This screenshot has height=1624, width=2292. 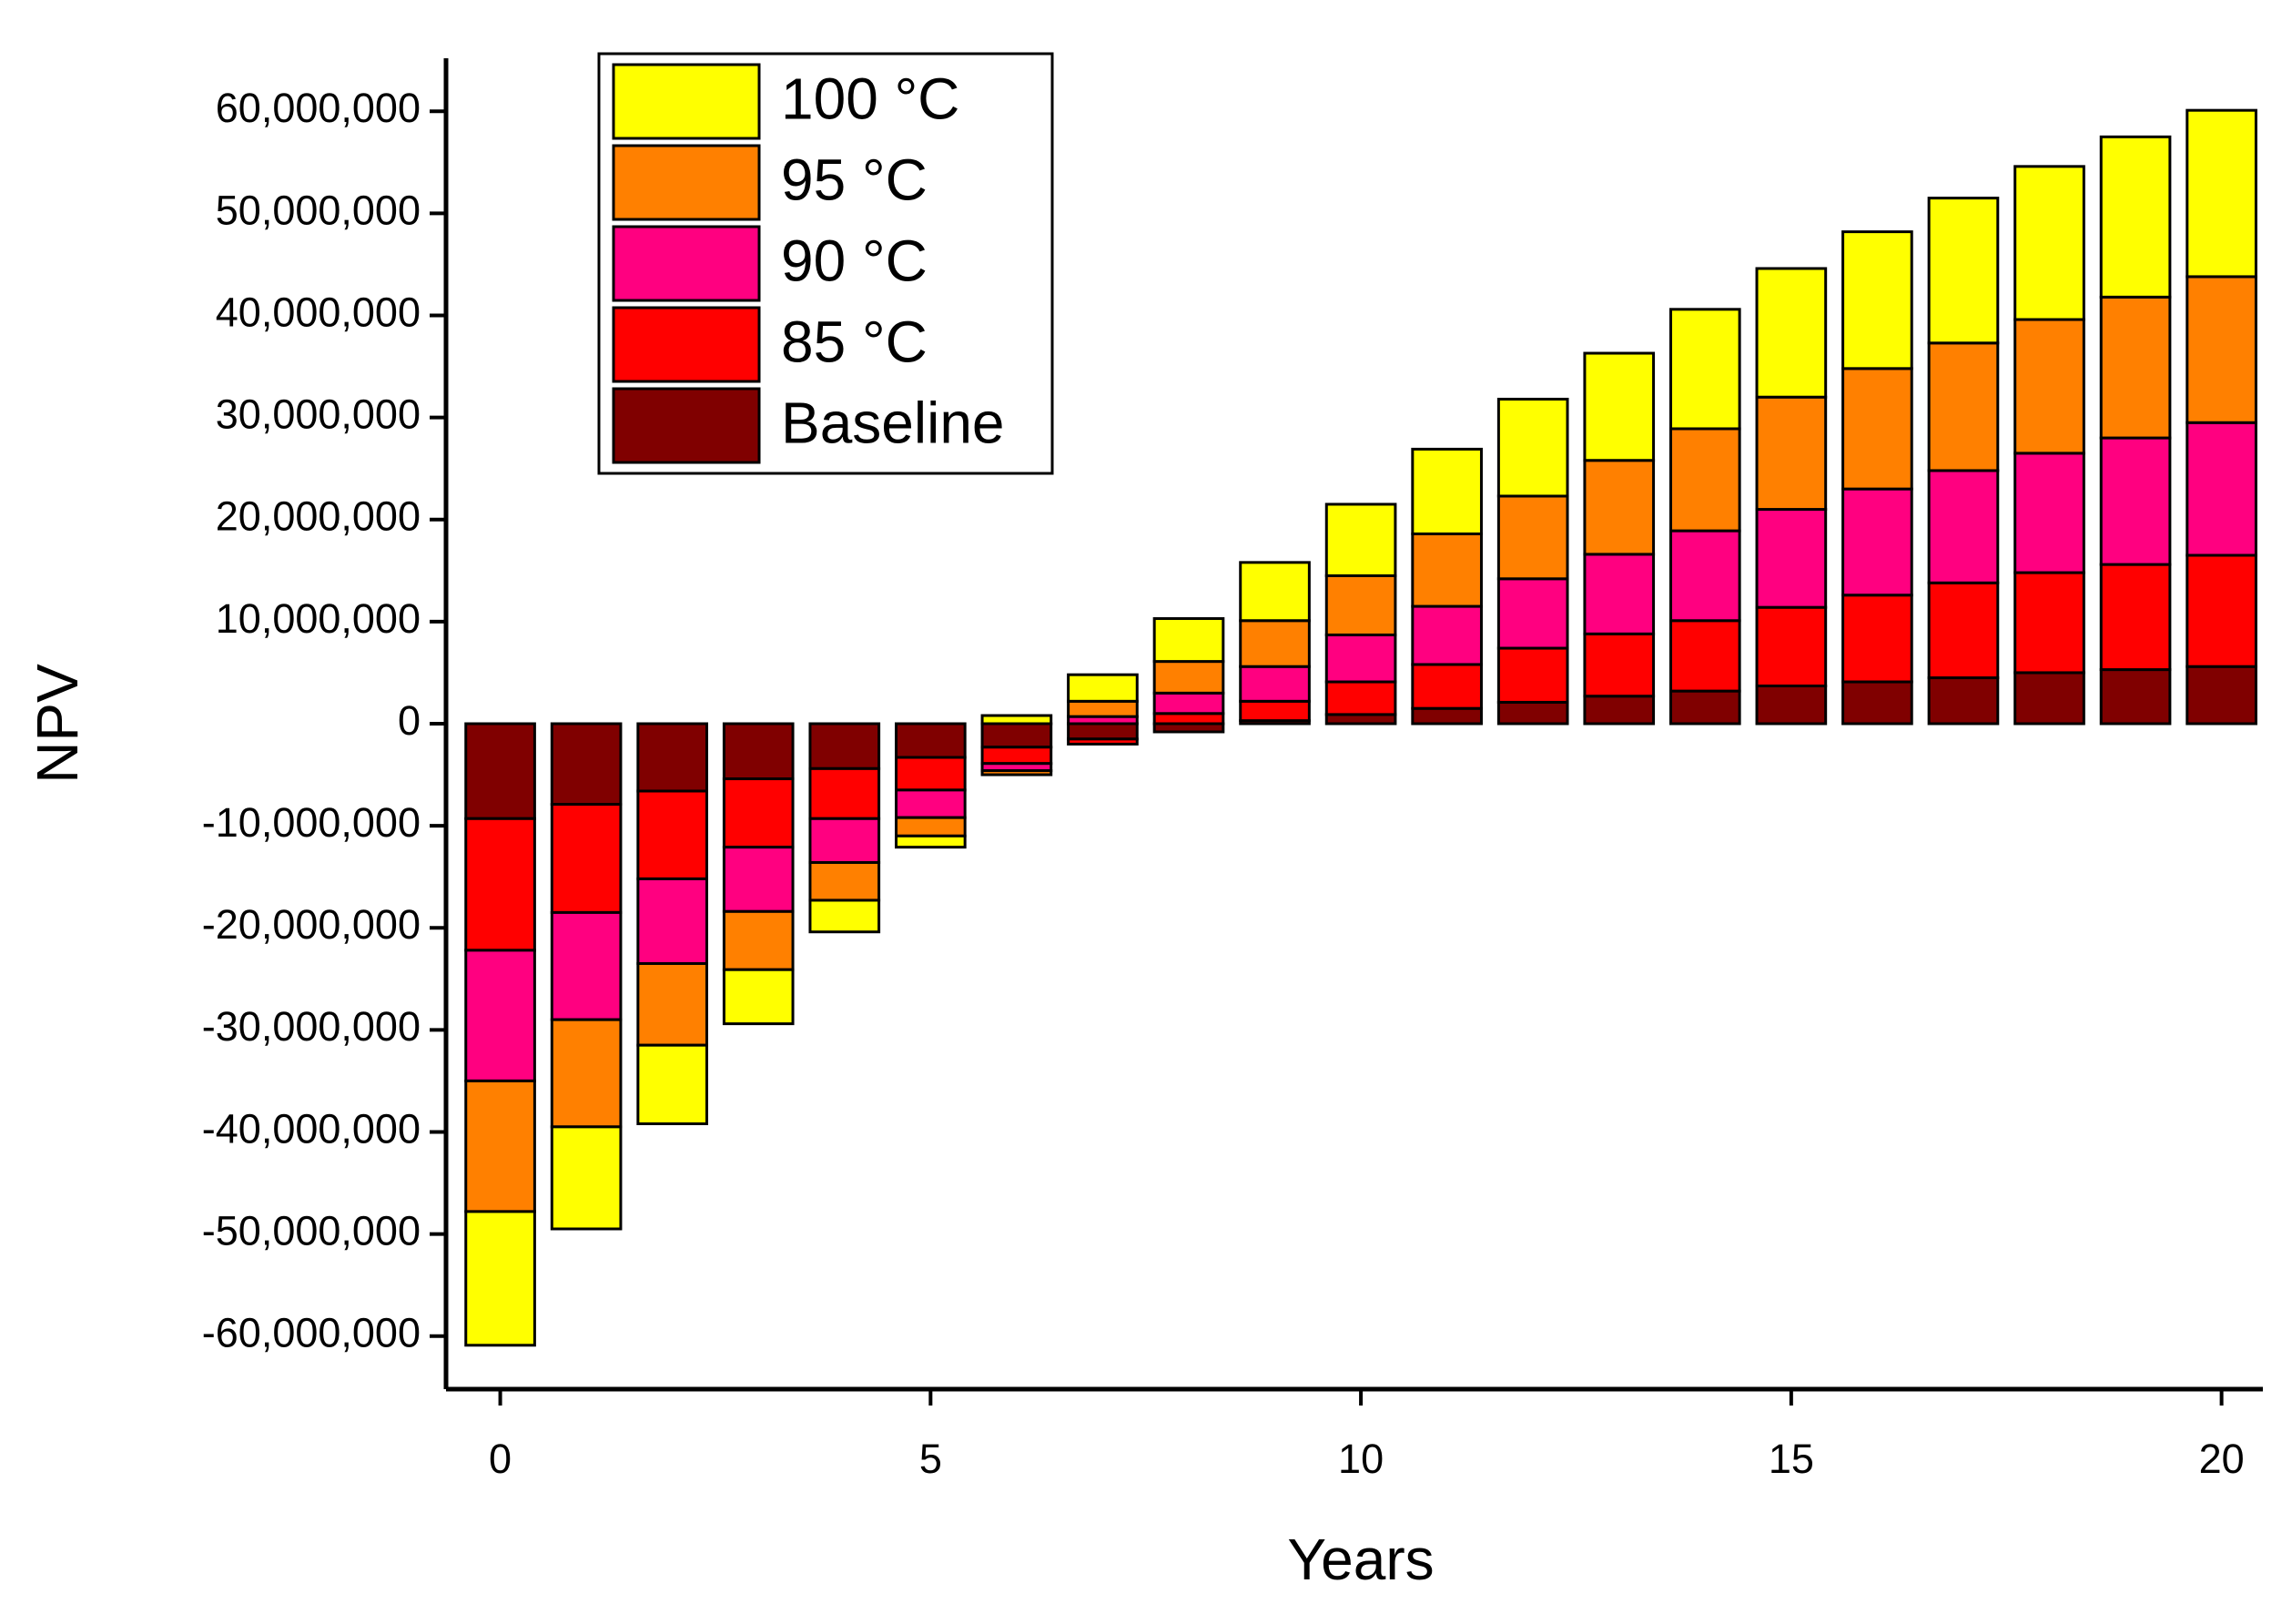 I want to click on y-tick-label: 50,000,000, so click(x=318, y=210).